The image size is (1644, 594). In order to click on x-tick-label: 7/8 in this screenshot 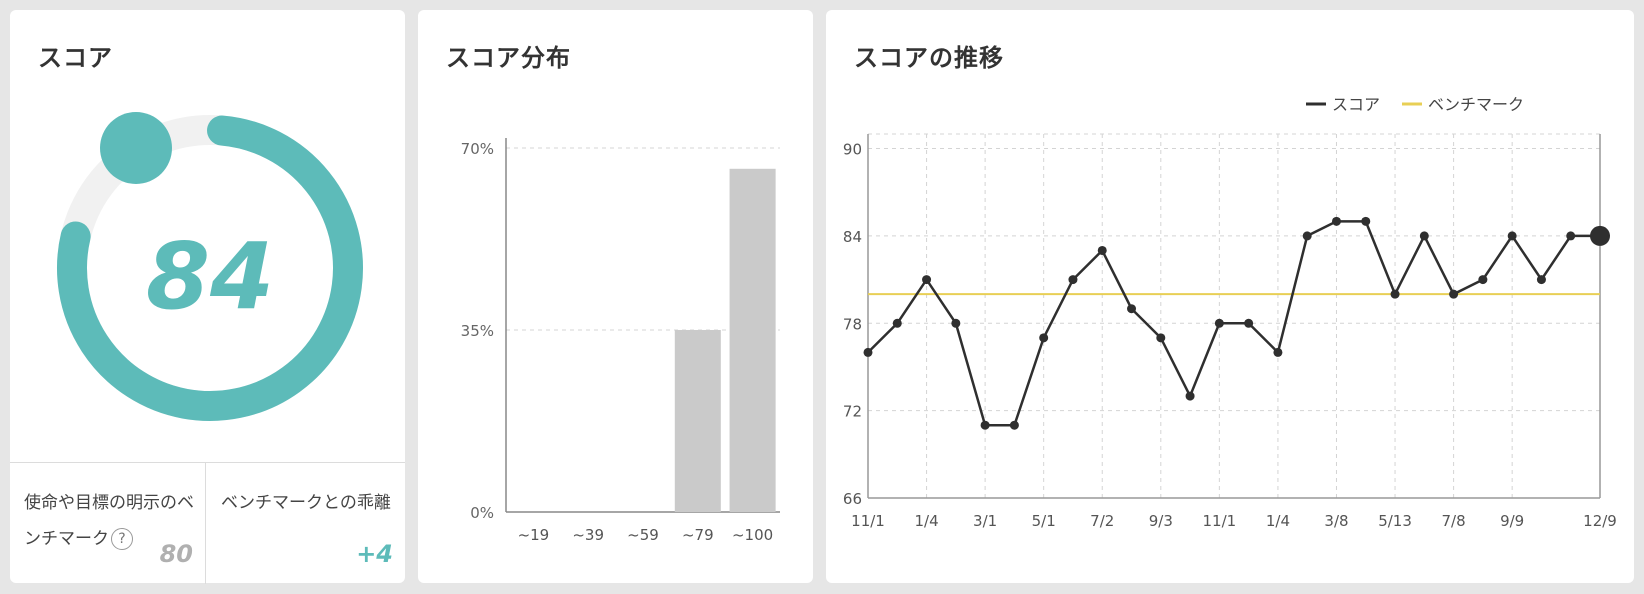, I will do `click(1454, 521)`.